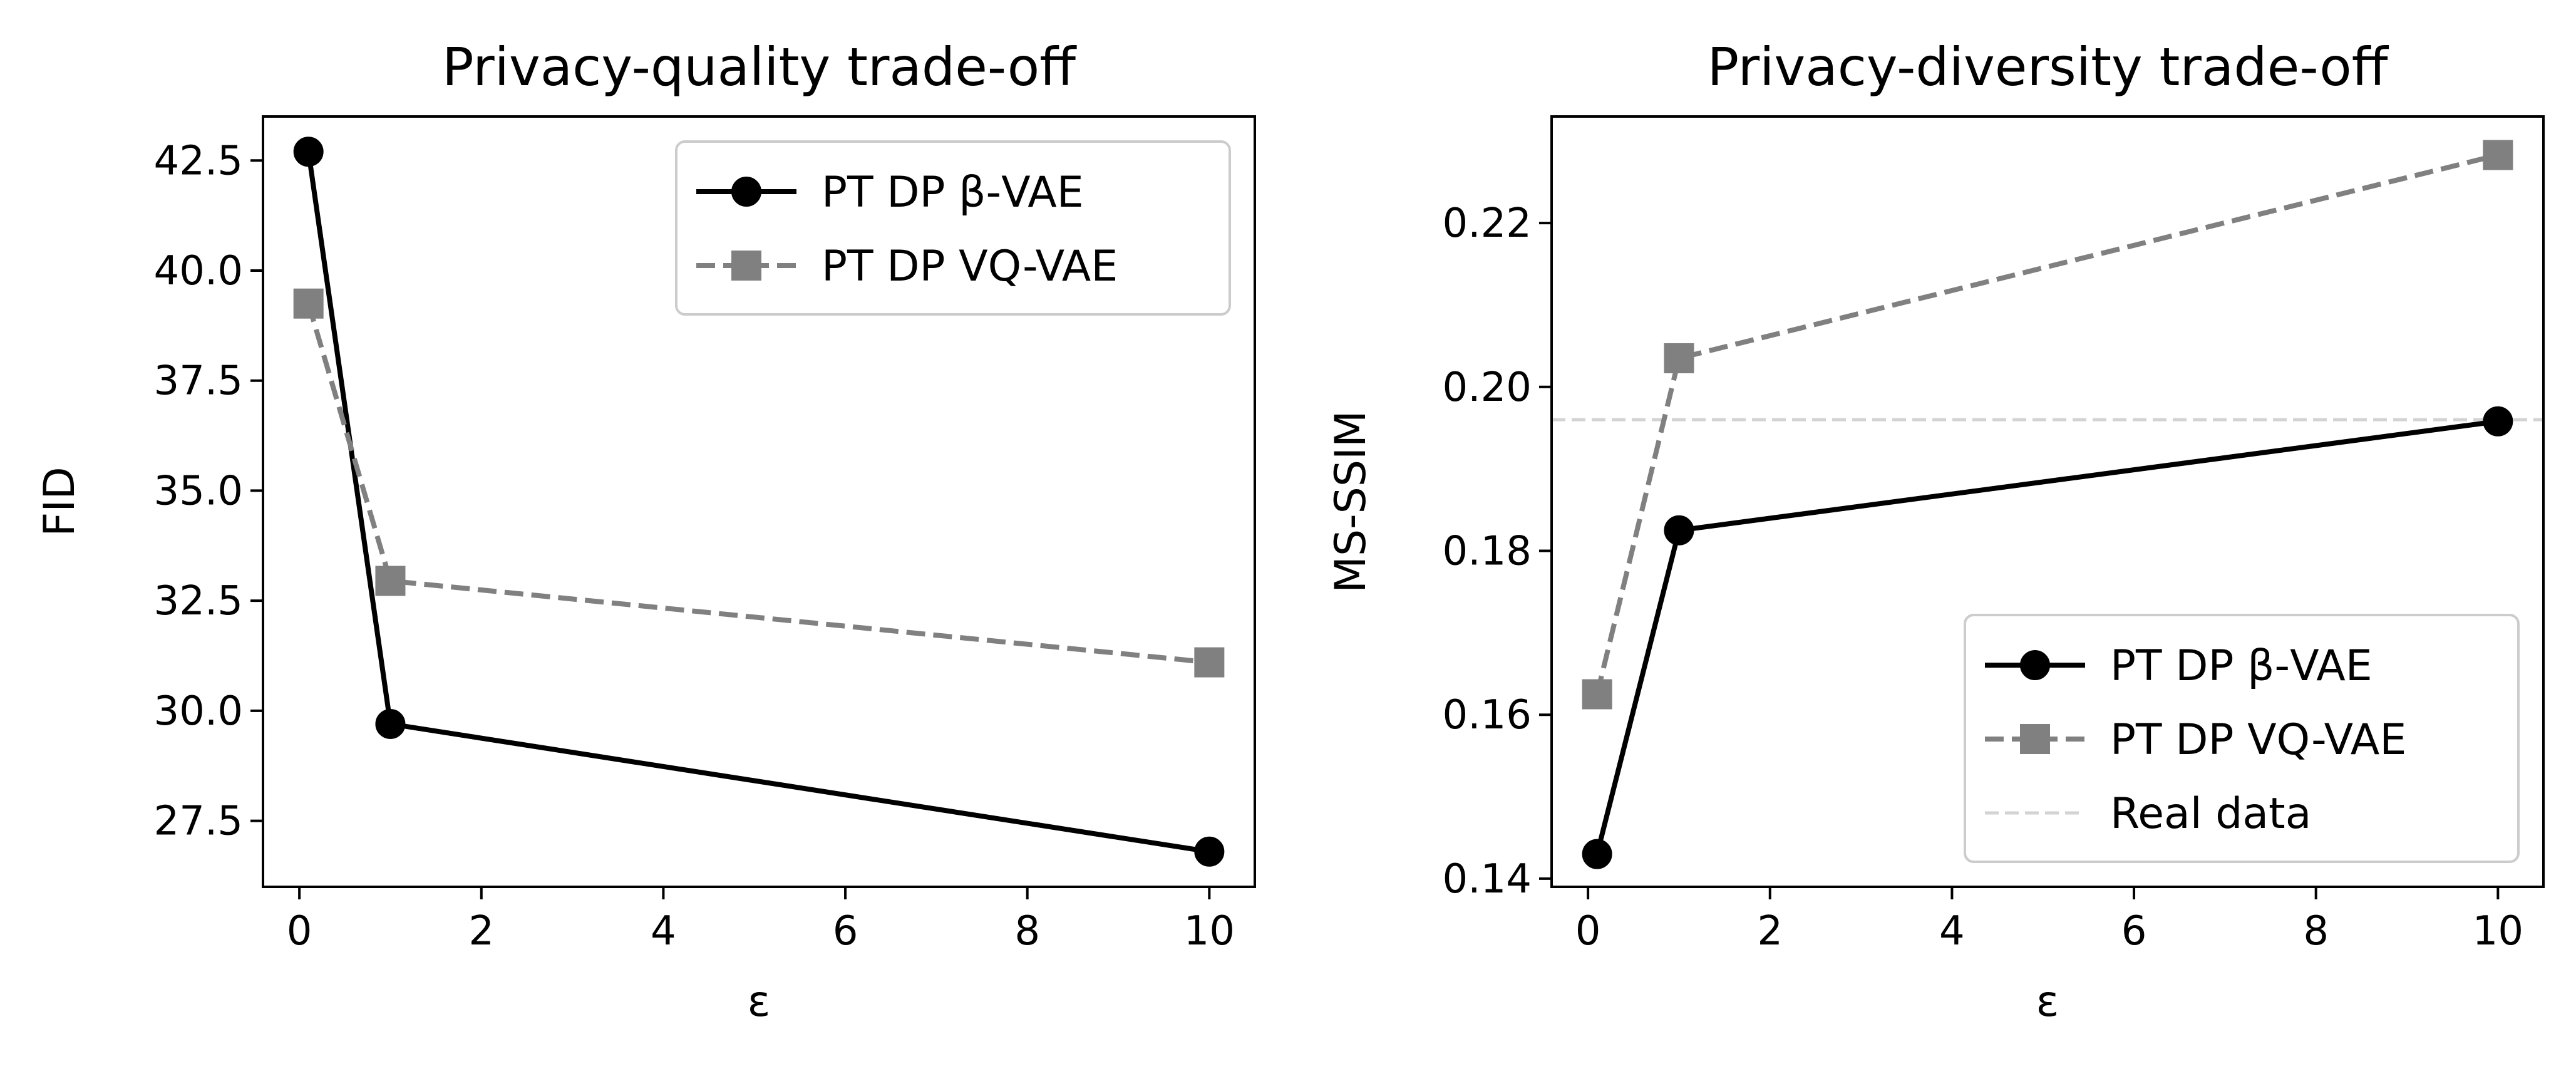  I want to click on y-tick-label: 0.18, so click(1488, 552).